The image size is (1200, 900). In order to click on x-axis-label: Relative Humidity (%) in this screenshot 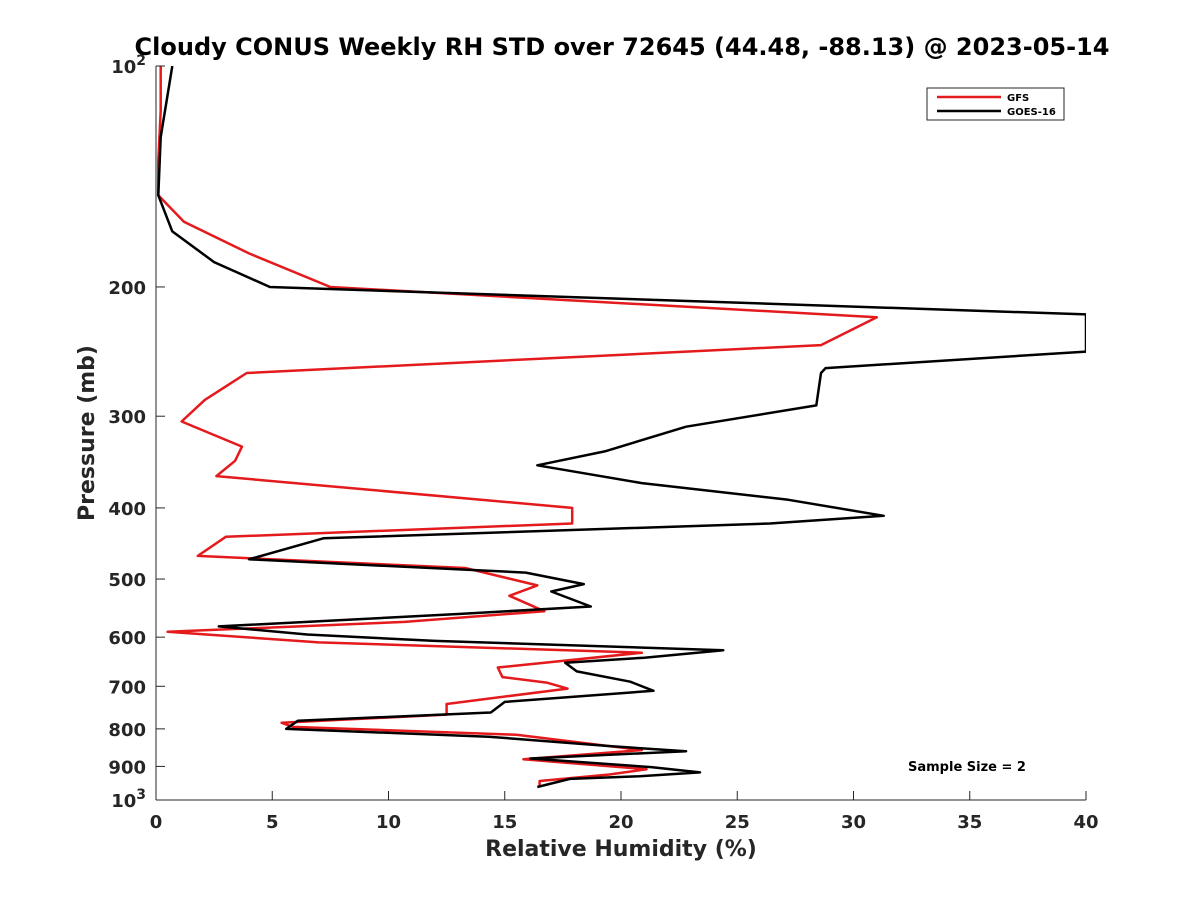, I will do `click(621, 849)`.